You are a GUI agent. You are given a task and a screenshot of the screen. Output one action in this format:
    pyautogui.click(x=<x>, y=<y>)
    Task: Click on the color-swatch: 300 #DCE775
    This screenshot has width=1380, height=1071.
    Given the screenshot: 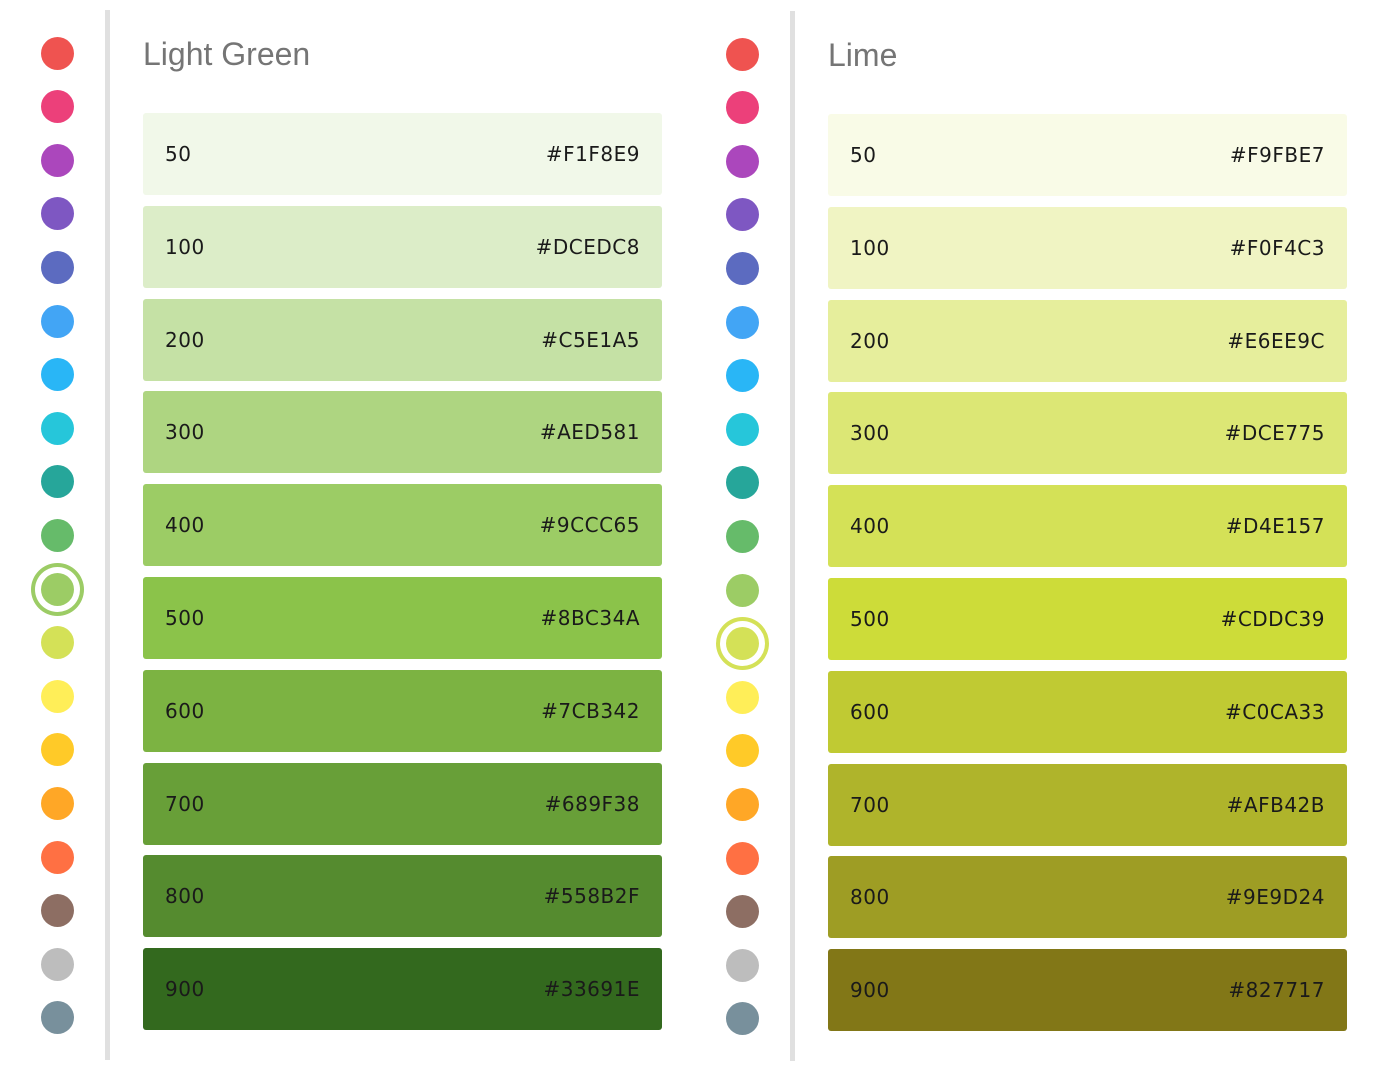 What is the action you would take?
    pyautogui.click(x=1087, y=433)
    